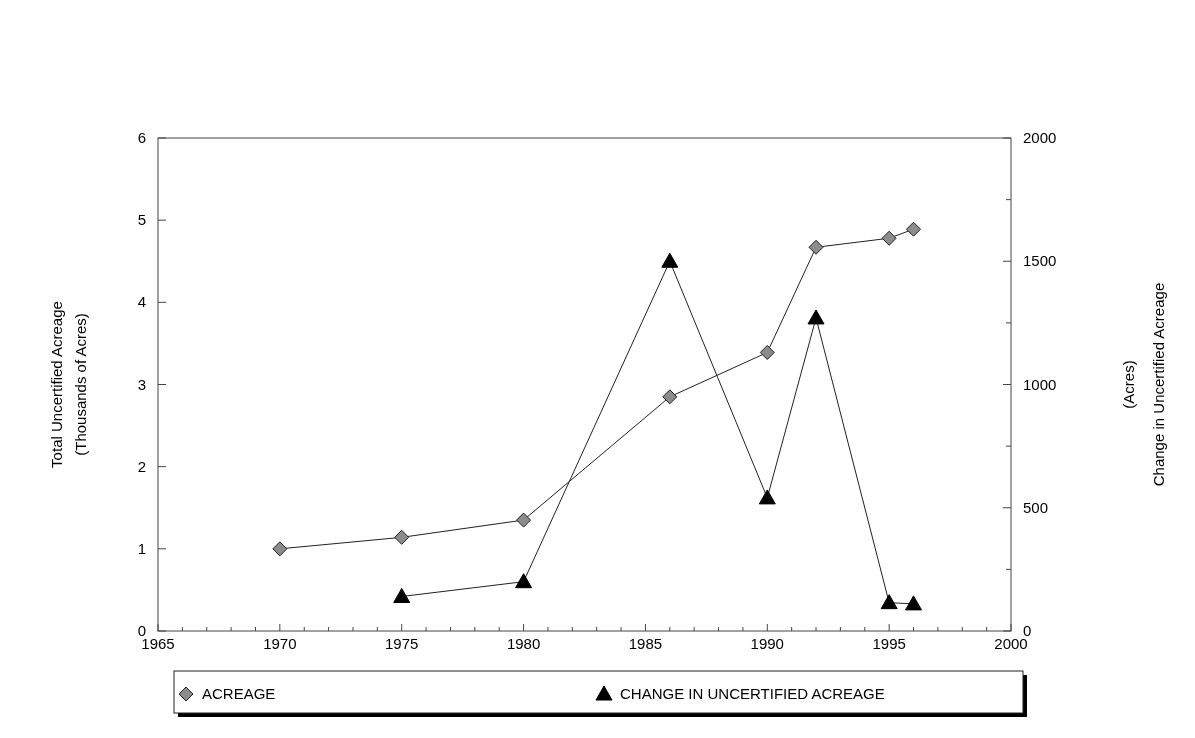 This screenshot has height=738, width=1195. Describe the element at coordinates (402, 643) in the screenshot. I see `x-tick-label: 1975` at that location.